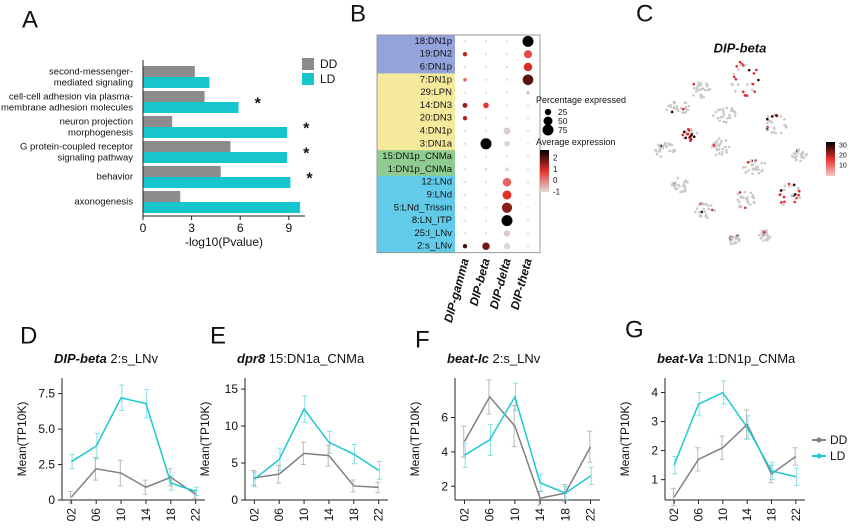 This screenshot has width=850, height=531. What do you see at coordinates (121, 515) in the screenshot?
I see `x-tick-label: 10` at bounding box center [121, 515].